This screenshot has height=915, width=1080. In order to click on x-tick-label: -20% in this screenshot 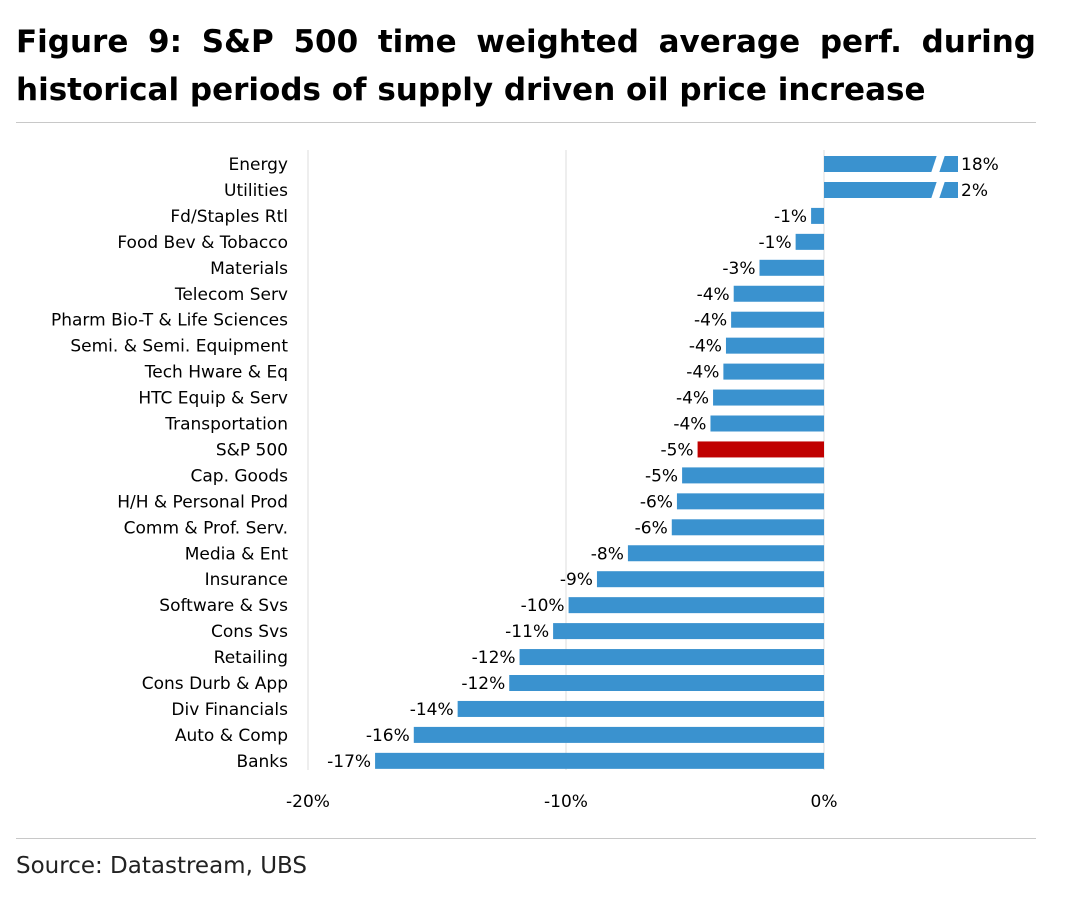, I will do `click(308, 802)`.